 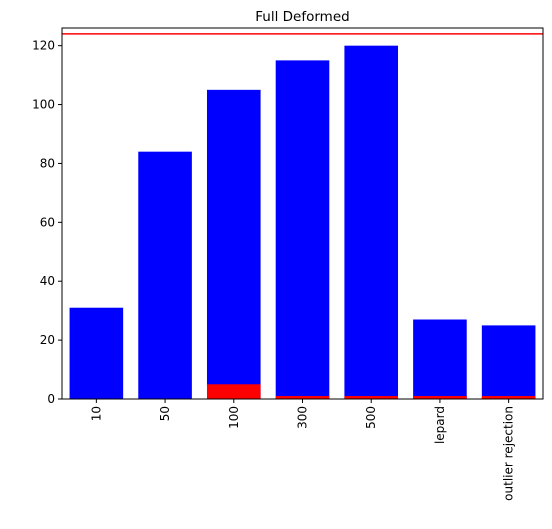 I want to click on x-tick-label: 100, so click(x=234, y=417).